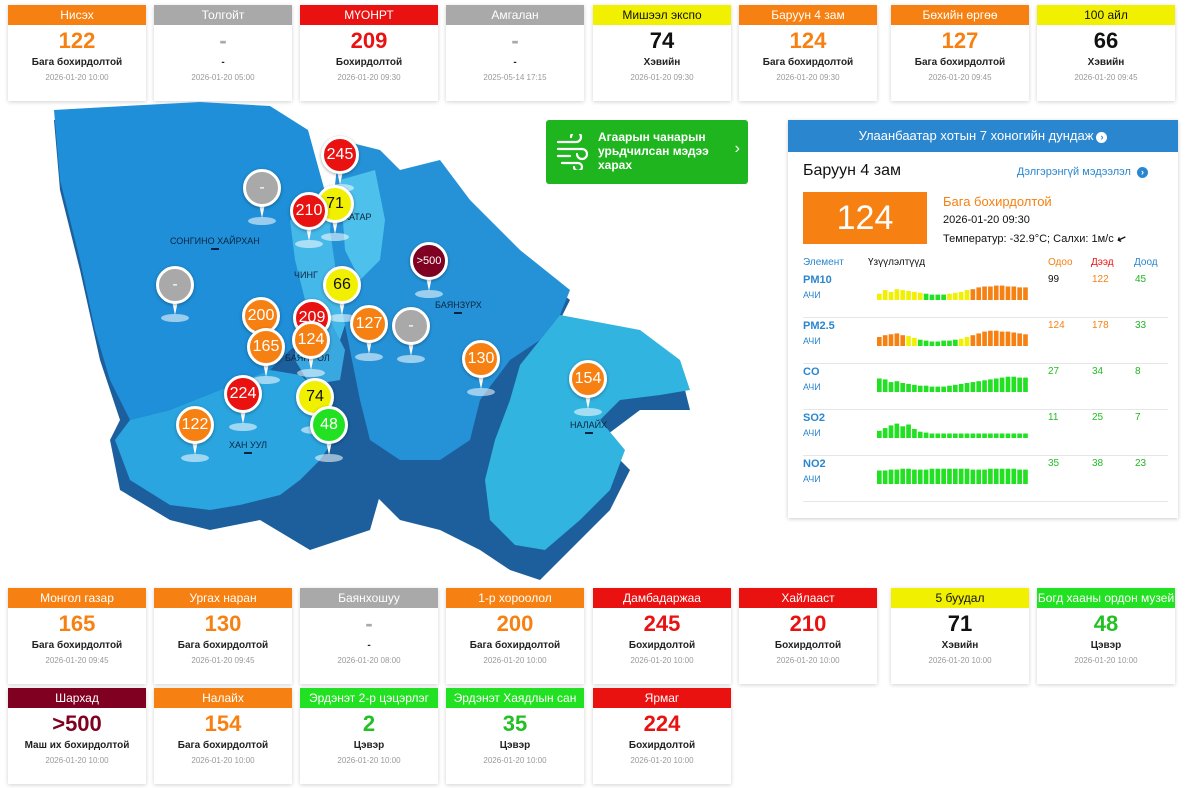 This screenshot has width=1185, height=788. What do you see at coordinates (808, 636) in the screenshot?
I see `station-card: Хайлааст 210 Бохирдолтой 2026-01-20 10:00` at bounding box center [808, 636].